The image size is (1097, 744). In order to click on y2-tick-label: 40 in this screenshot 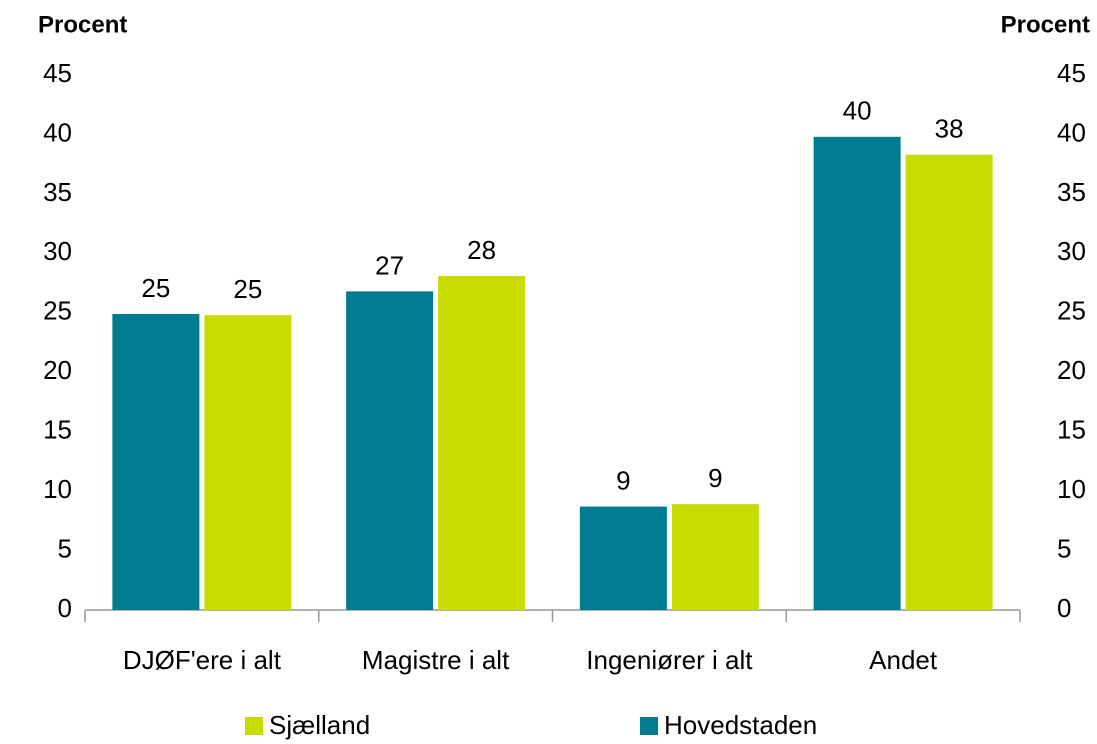, I will do `click(1071, 132)`.